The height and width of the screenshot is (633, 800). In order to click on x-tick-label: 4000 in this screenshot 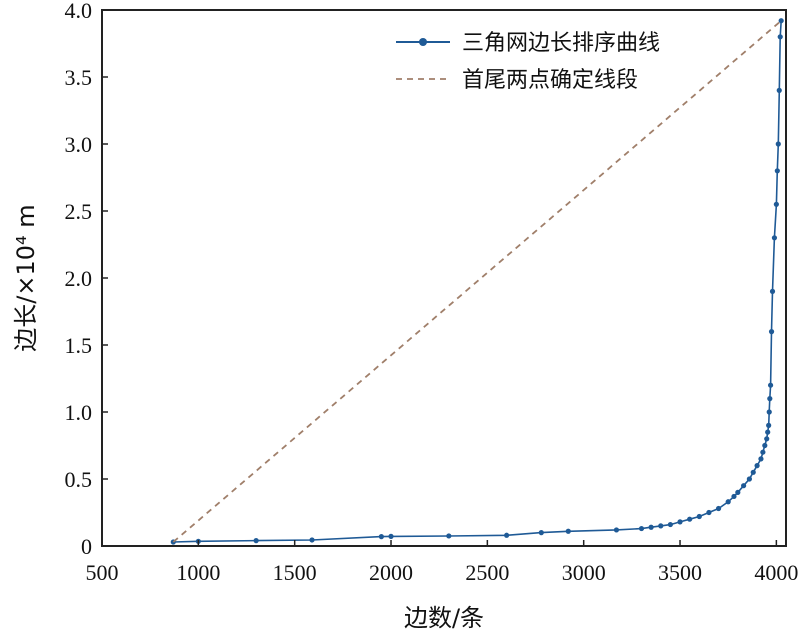, I will do `click(776, 572)`.